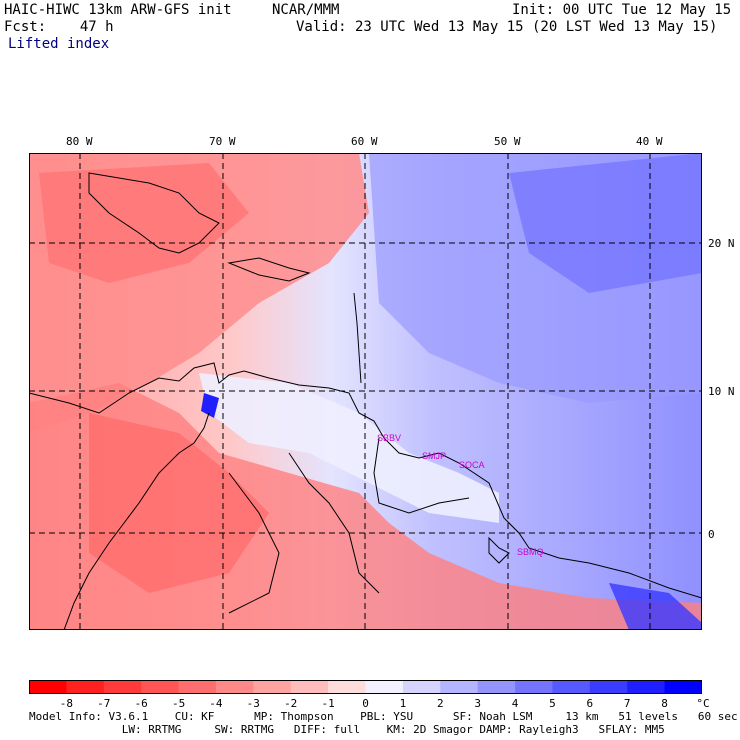  What do you see at coordinates (622, 10) in the screenshot?
I see `init-time: Init: 00 UTC Tue 12 May 15` at bounding box center [622, 10].